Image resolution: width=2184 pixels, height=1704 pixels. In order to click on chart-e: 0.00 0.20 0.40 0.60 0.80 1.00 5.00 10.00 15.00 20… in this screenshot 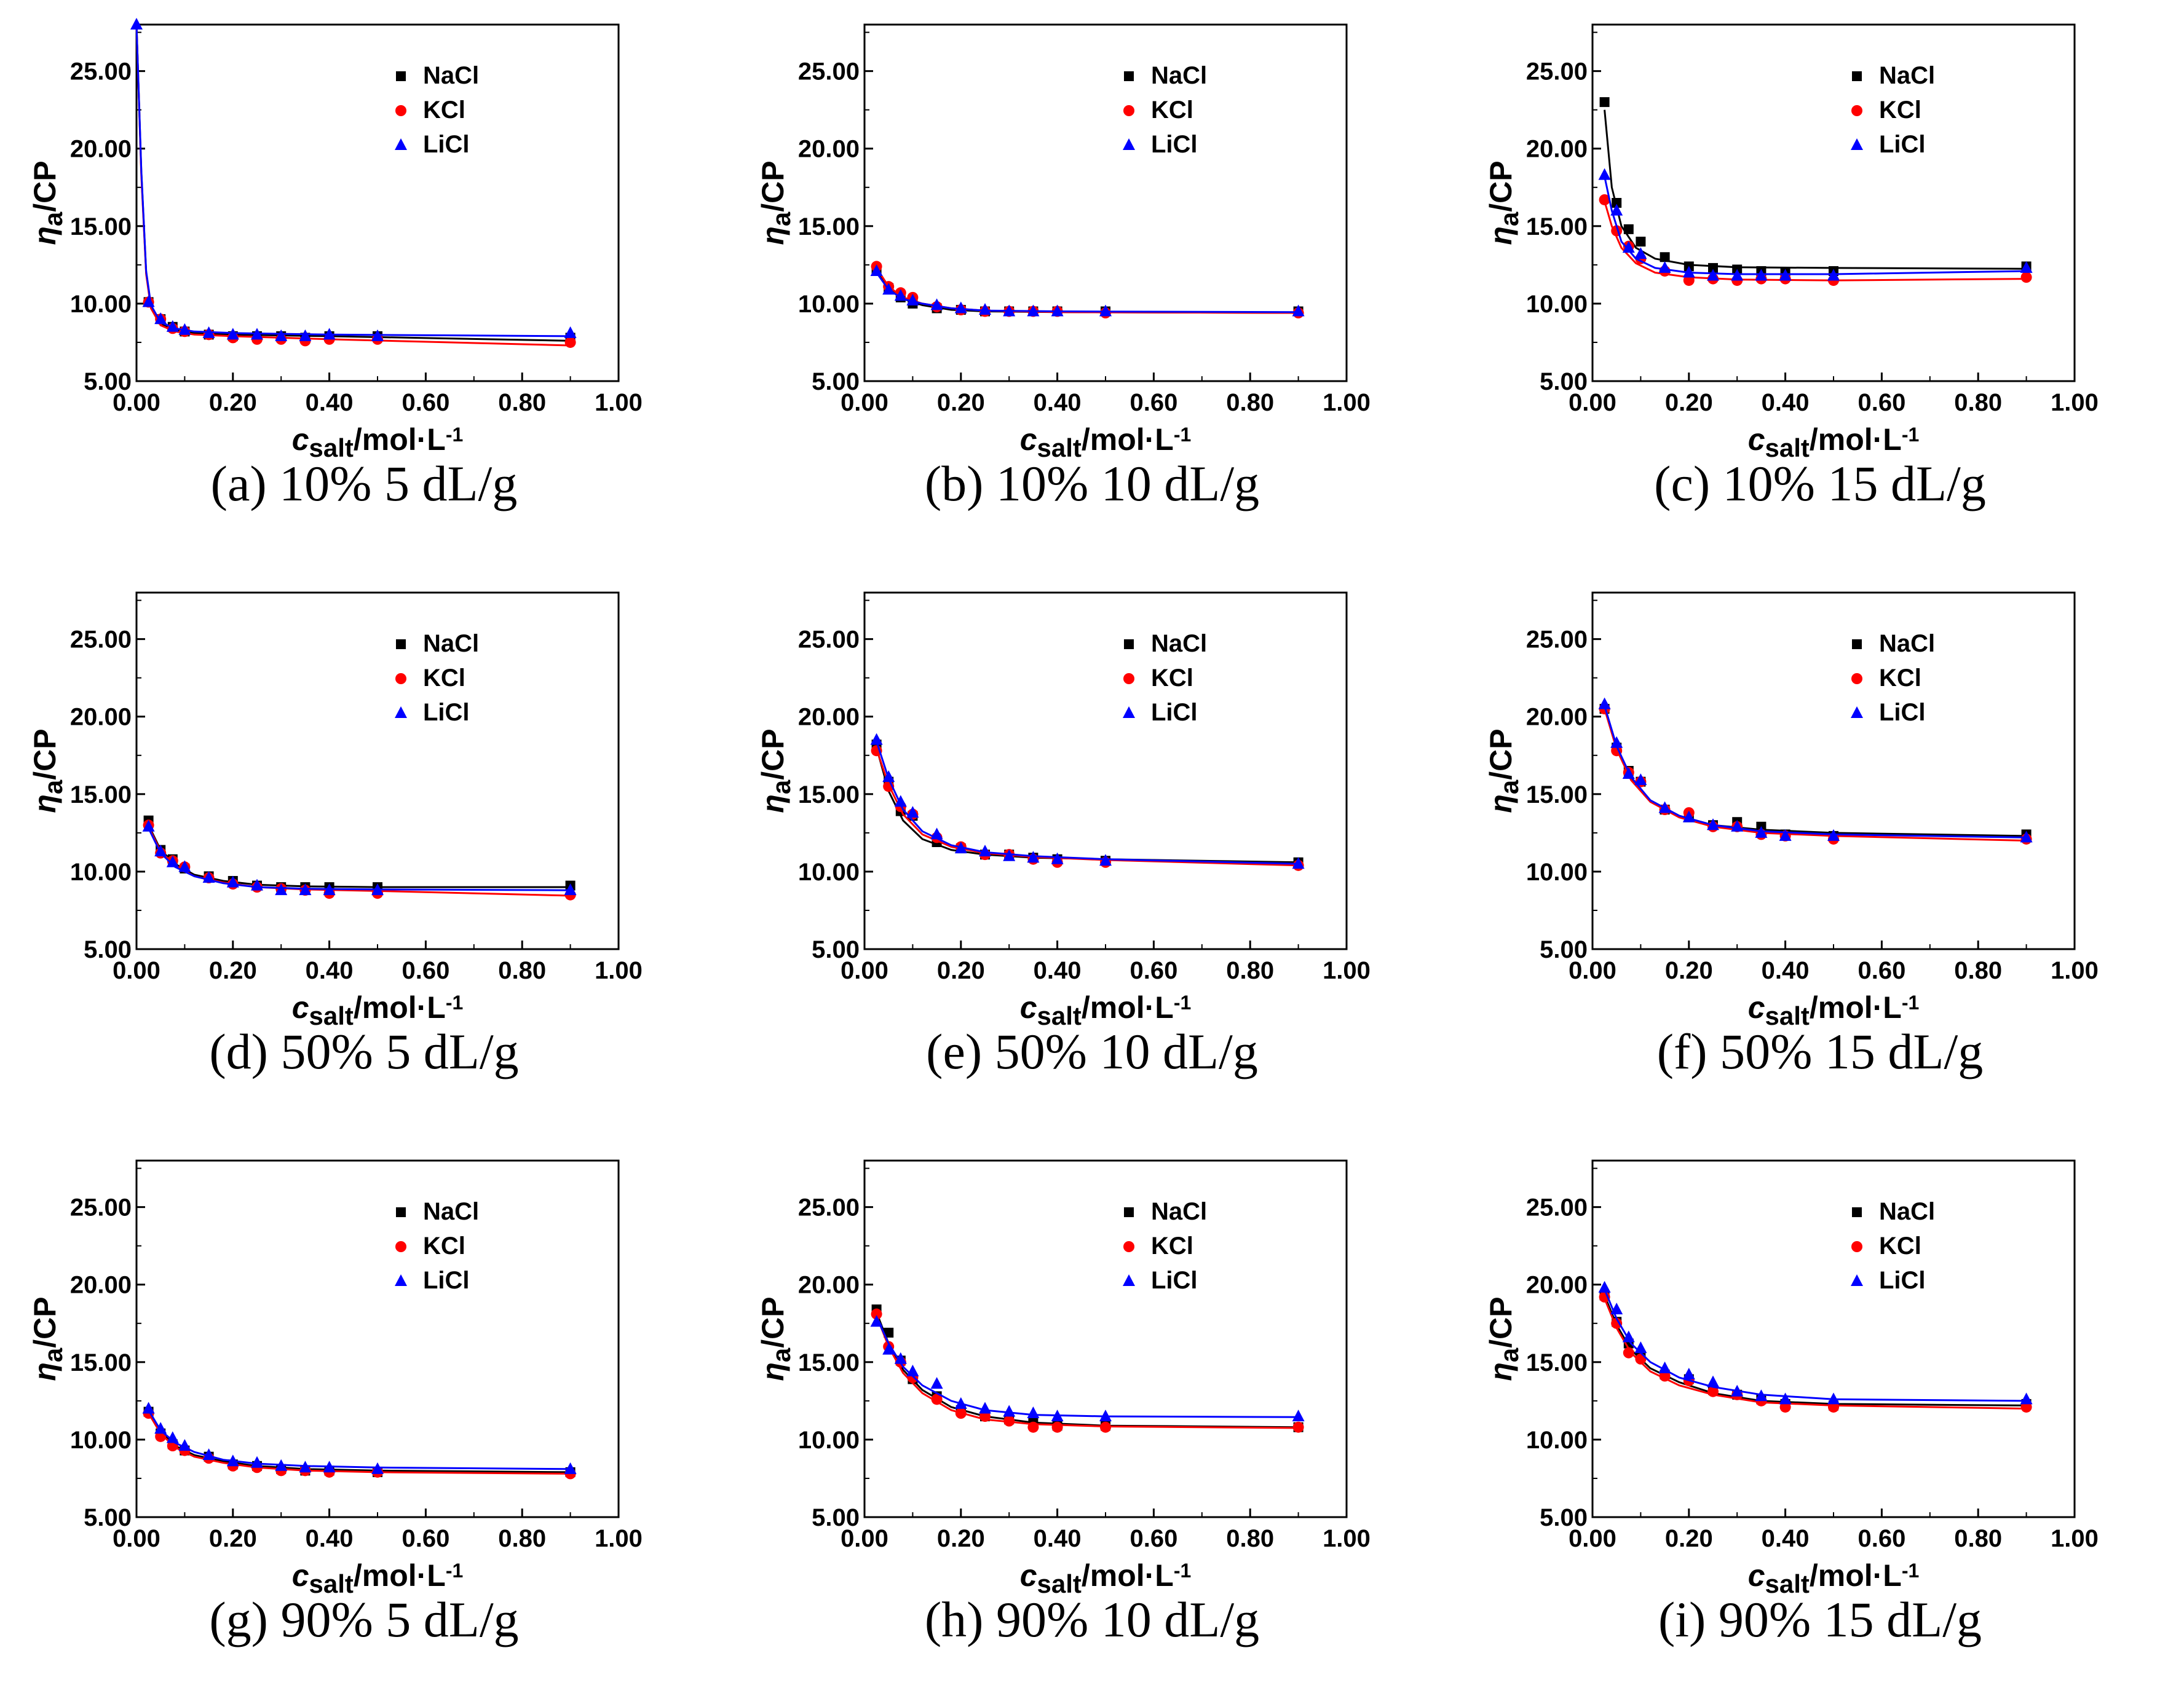, I will do `click(1063, 810)`.